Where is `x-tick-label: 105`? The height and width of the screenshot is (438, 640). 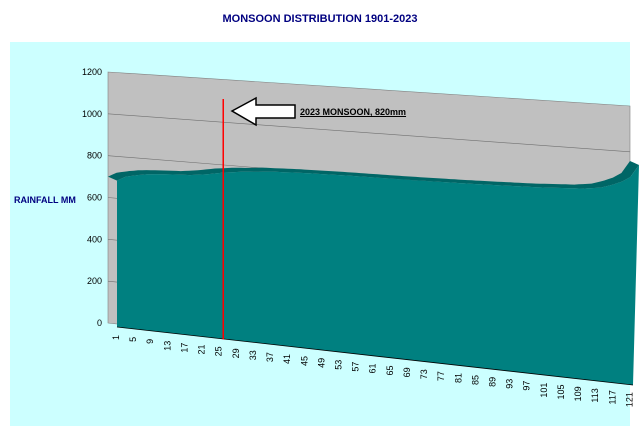
x-tick-label: 105 is located at coordinates (561, 391).